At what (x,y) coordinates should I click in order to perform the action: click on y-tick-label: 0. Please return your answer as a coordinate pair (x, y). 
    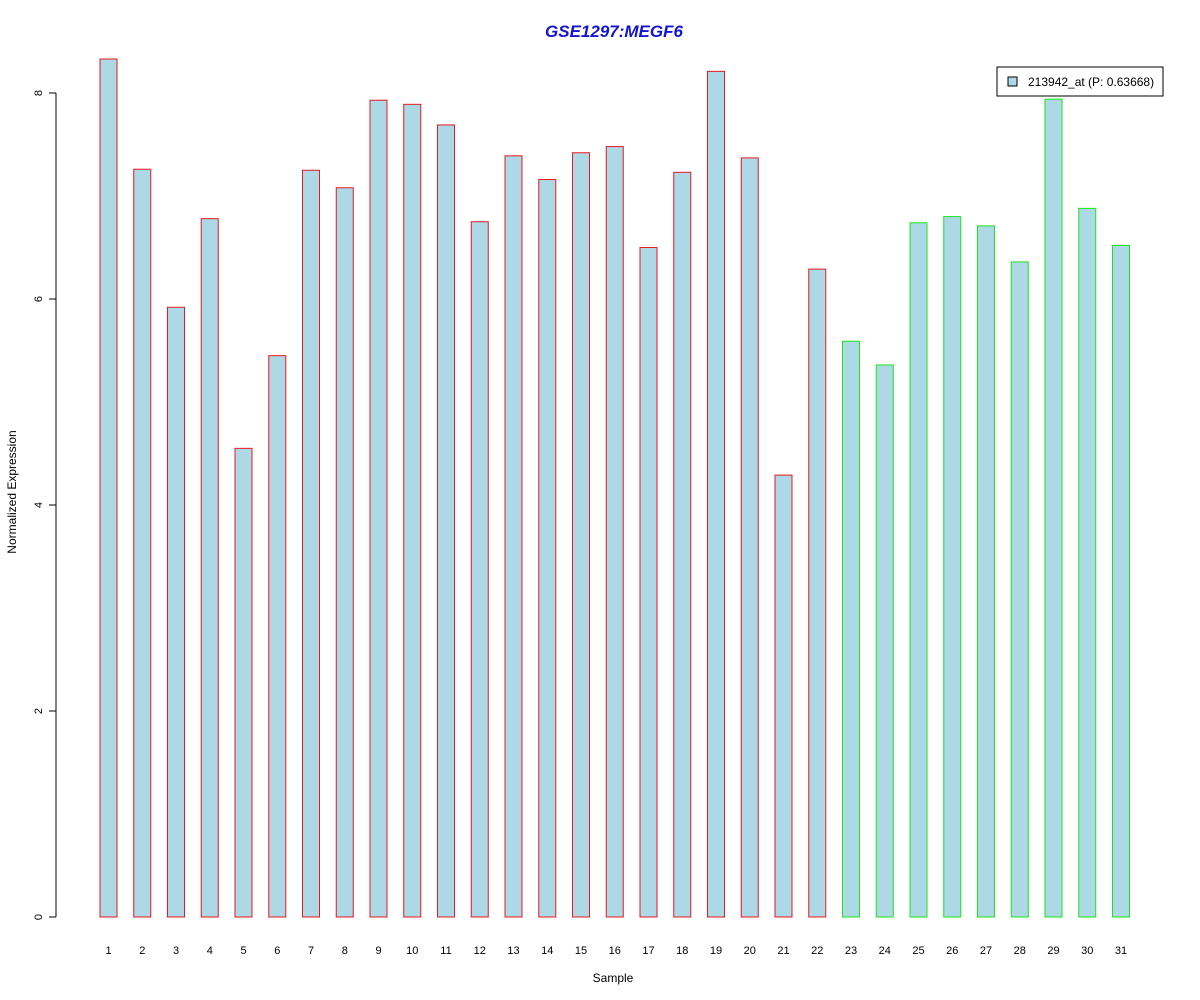
    Looking at the image, I should click on (39, 917).